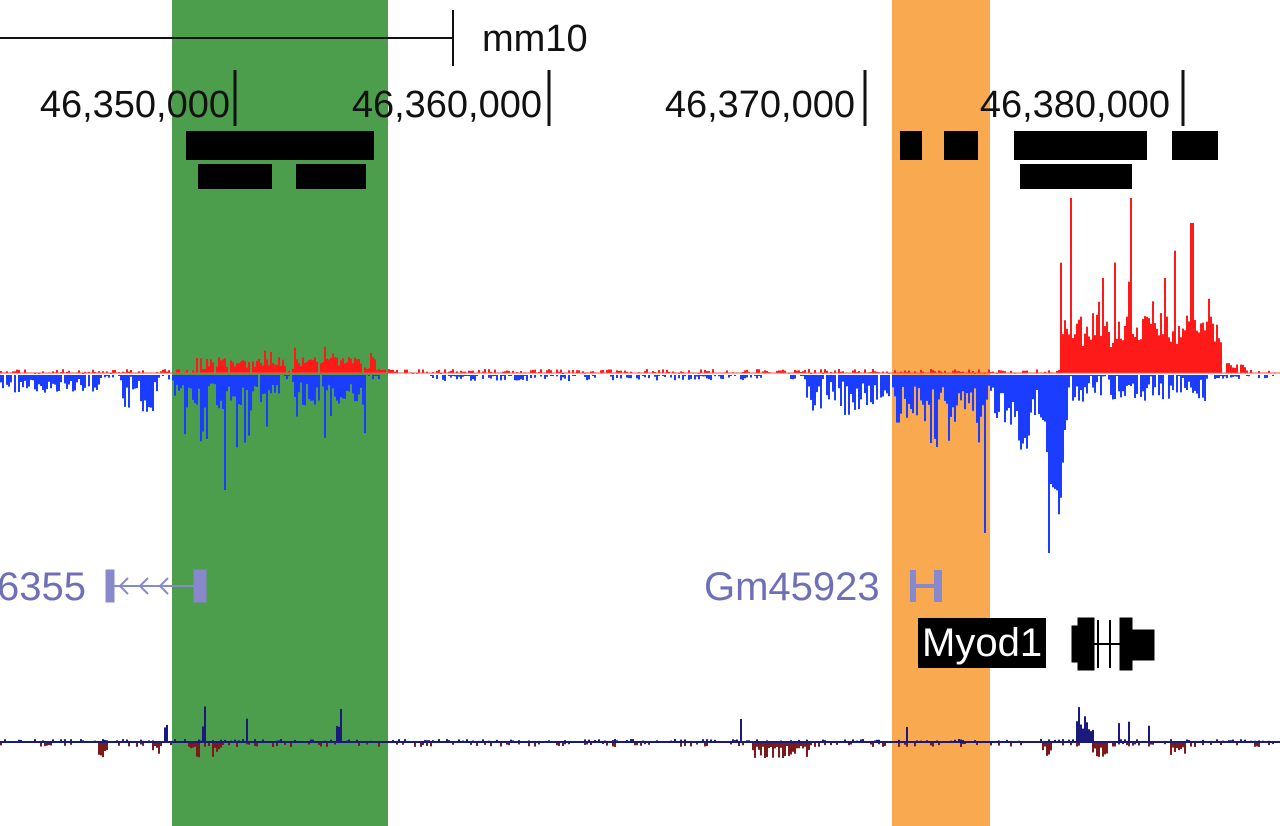  I want to click on gene-label-gm46355: 6355, so click(43, 587).